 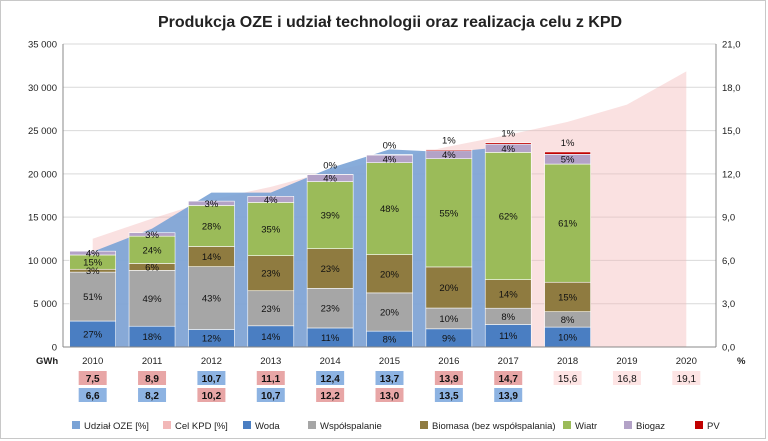 I want to click on value-cell-label: 13,0, so click(x=390, y=396).